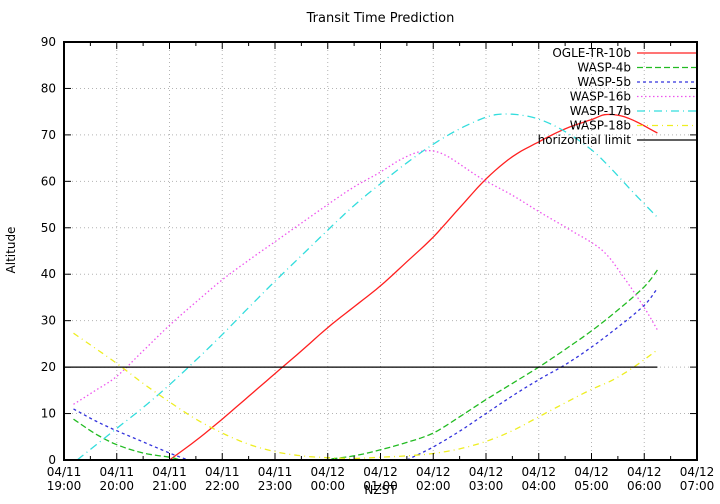 The width and height of the screenshot is (720, 504). I want to click on svg-text: 70, so click(48, 135).